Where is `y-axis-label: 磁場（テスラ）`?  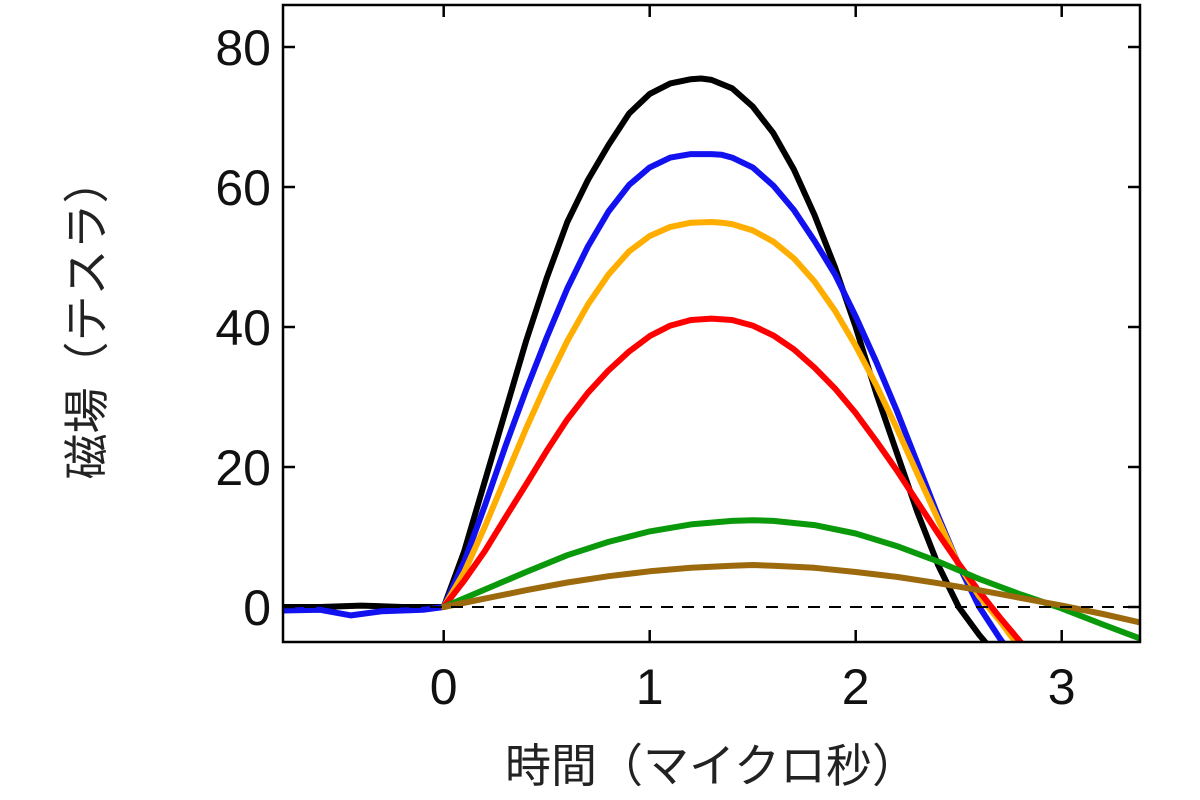 y-axis-label: 磁場（テスラ） is located at coordinates (87, 319).